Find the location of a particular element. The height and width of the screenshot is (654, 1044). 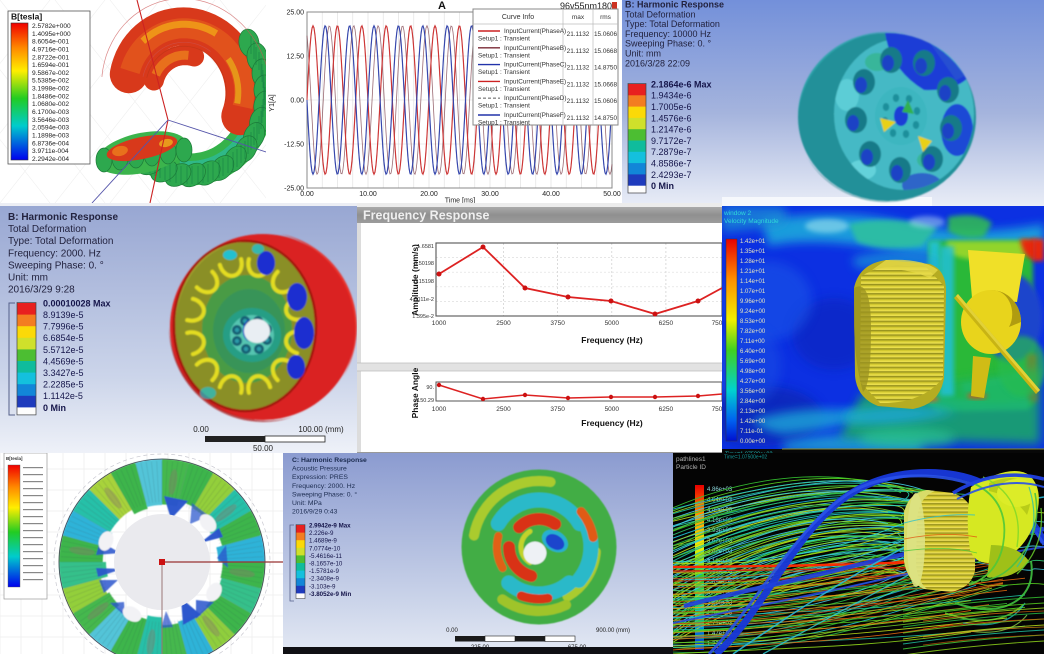

svg-text: Frequency (Hz) is located at coordinates (612, 340).